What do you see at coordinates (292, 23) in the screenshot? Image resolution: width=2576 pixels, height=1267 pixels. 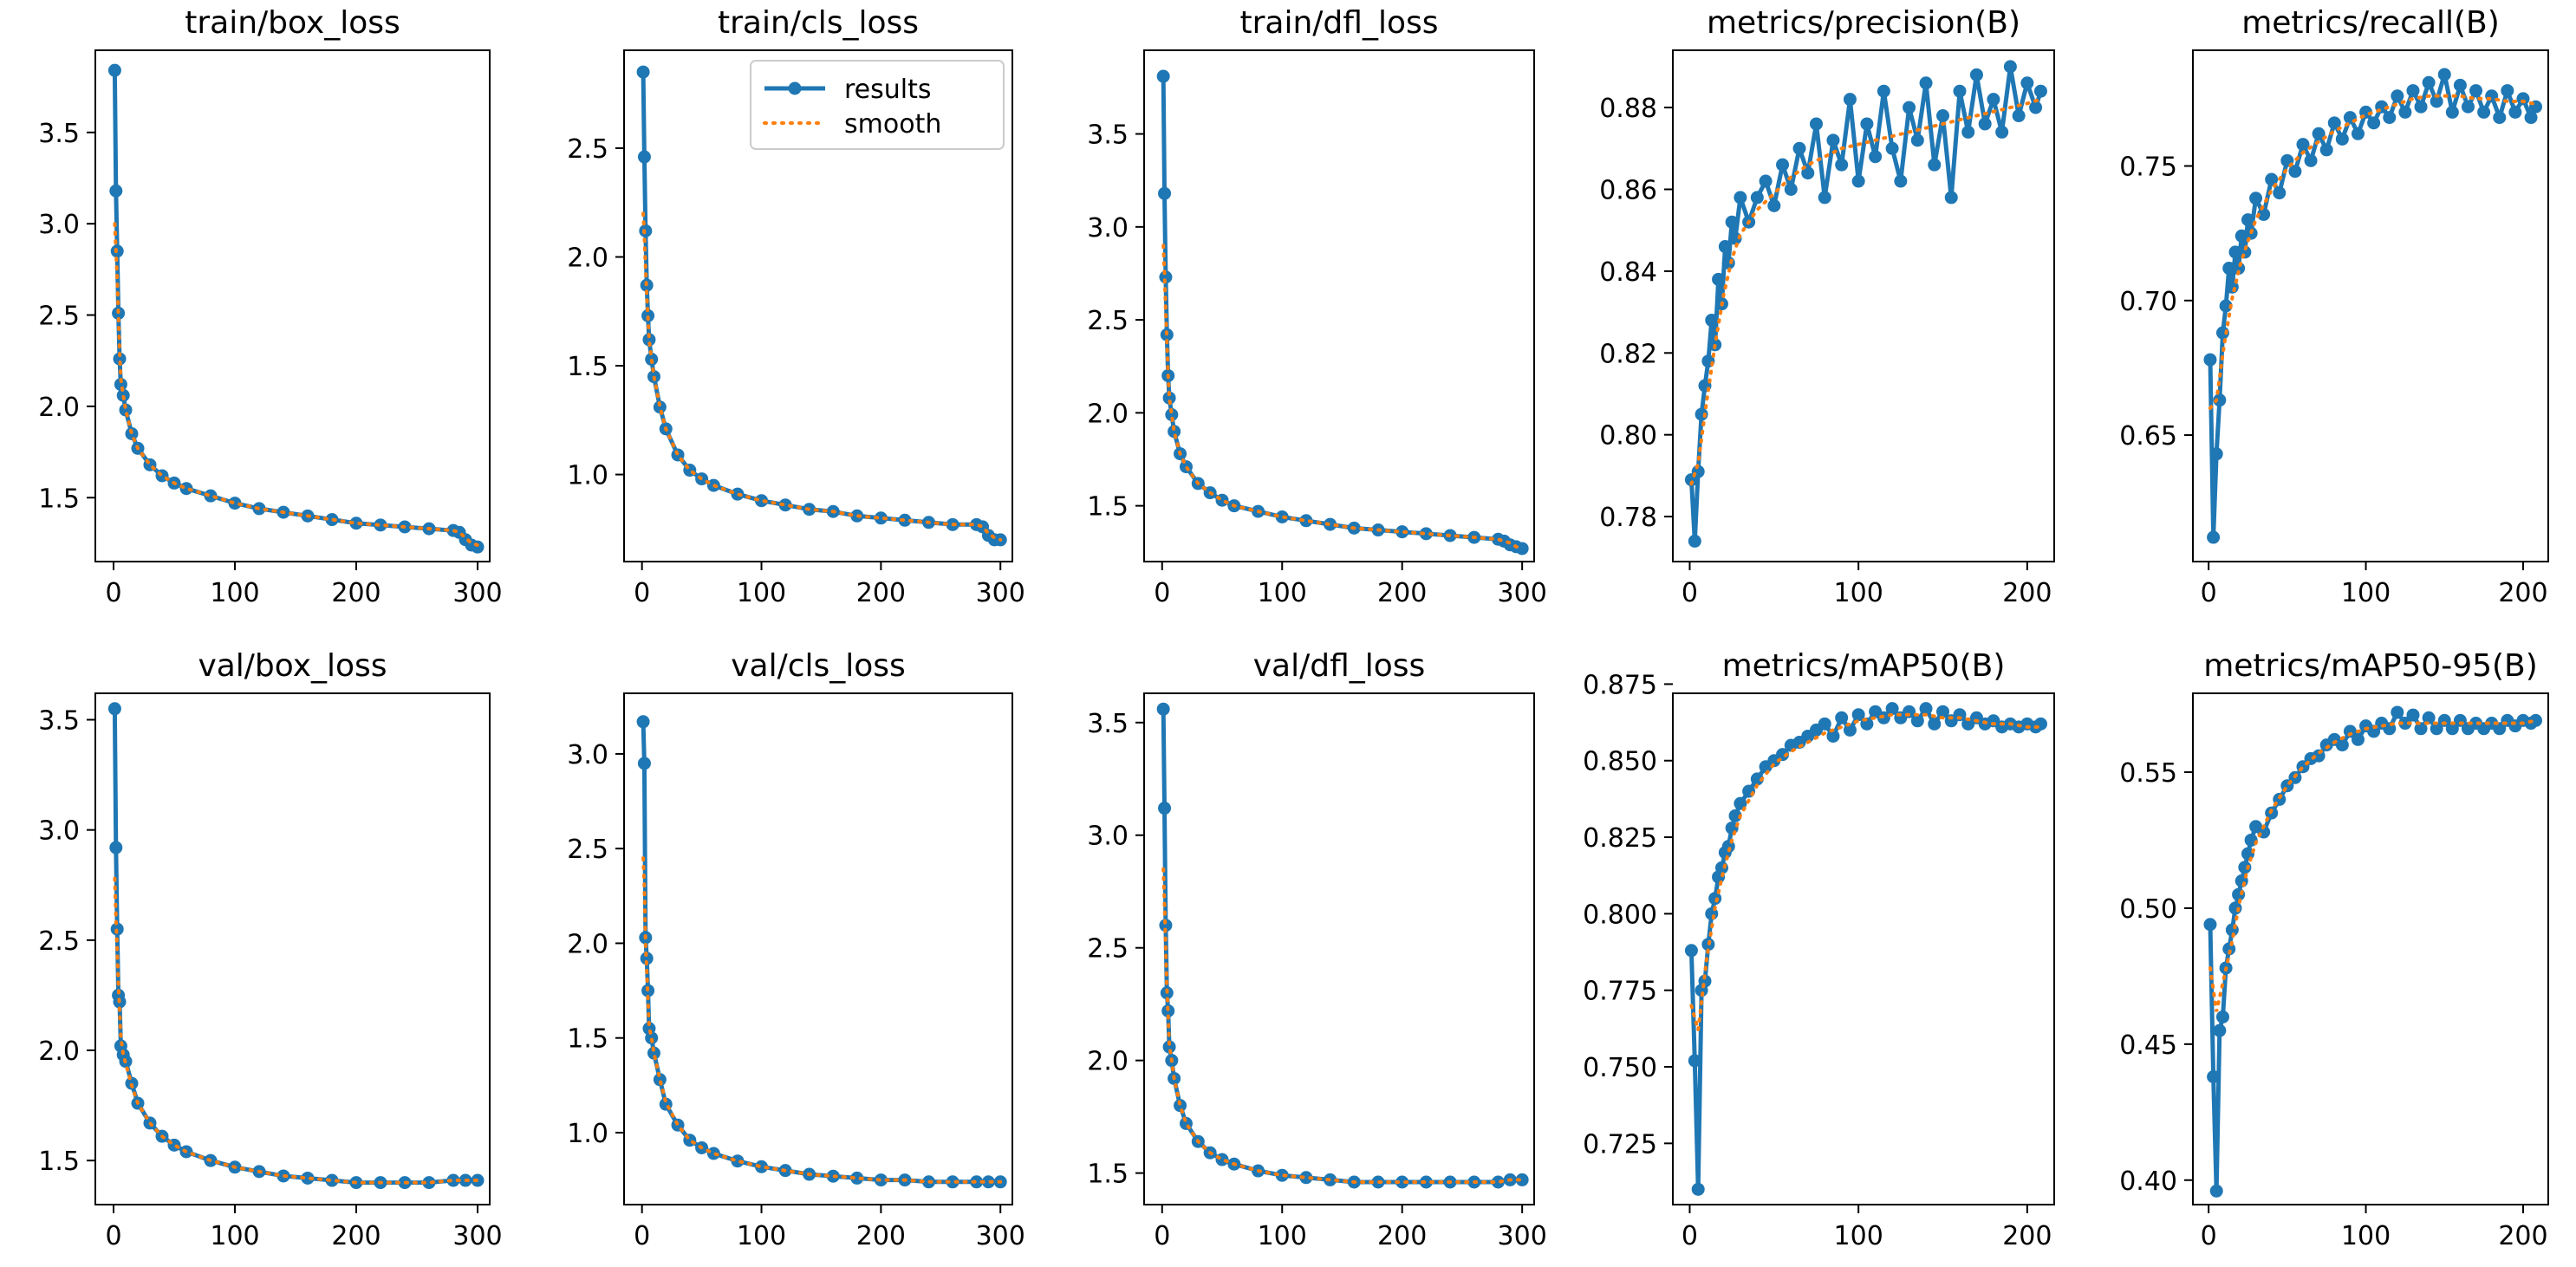 I see `panel-title: train/box_loss` at bounding box center [292, 23].